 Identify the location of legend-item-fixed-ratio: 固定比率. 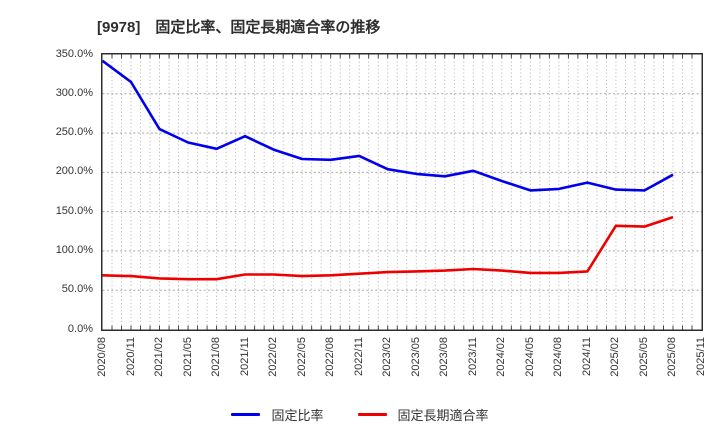
(277, 414).